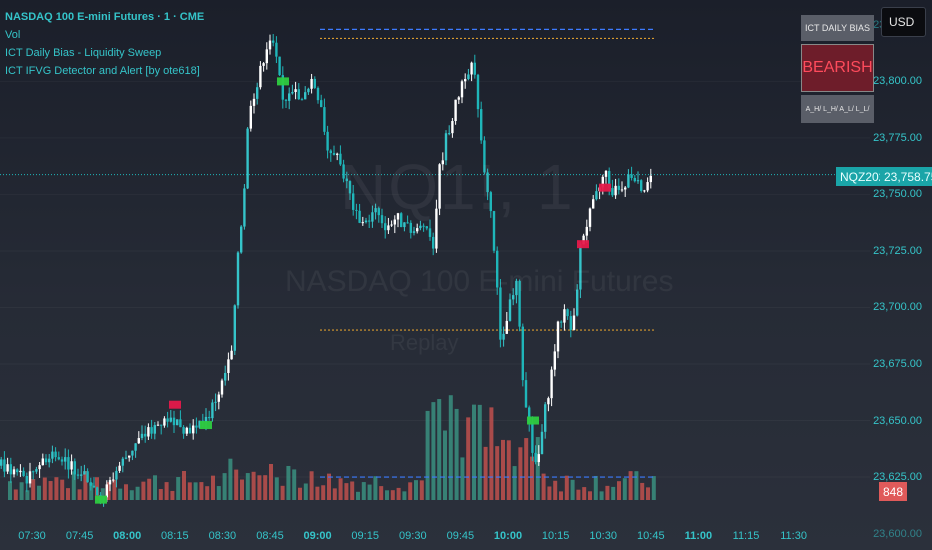  I want to click on symbol-title: NASDAQ 100 E-mini Futures · 1 · CME, so click(105, 17).